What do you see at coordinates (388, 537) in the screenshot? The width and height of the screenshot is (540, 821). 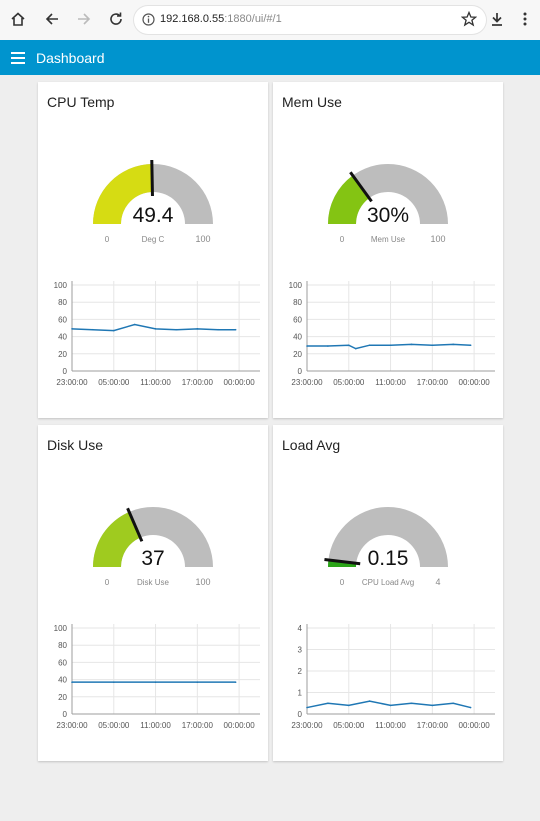 I see `gauge-track` at bounding box center [388, 537].